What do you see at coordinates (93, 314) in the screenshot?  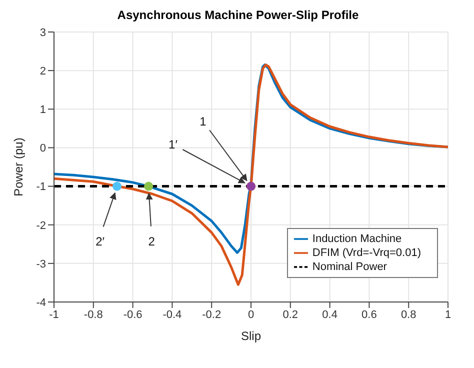 I see `x-tick-label: -0.8` at bounding box center [93, 314].